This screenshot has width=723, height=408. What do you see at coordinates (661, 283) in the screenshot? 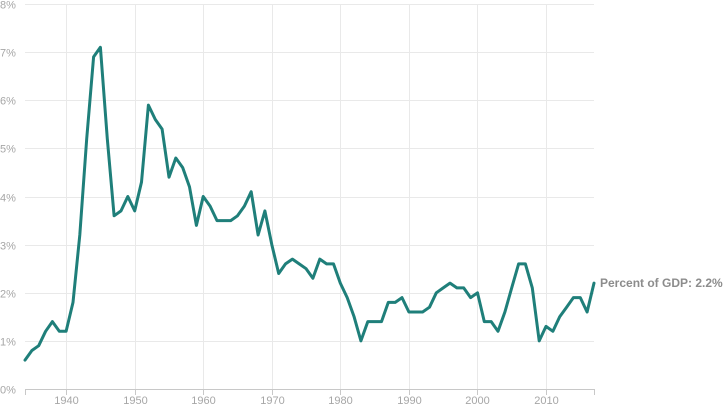
I see `end-value-annotation: Percent of GDP: 2.2%` at bounding box center [661, 283].